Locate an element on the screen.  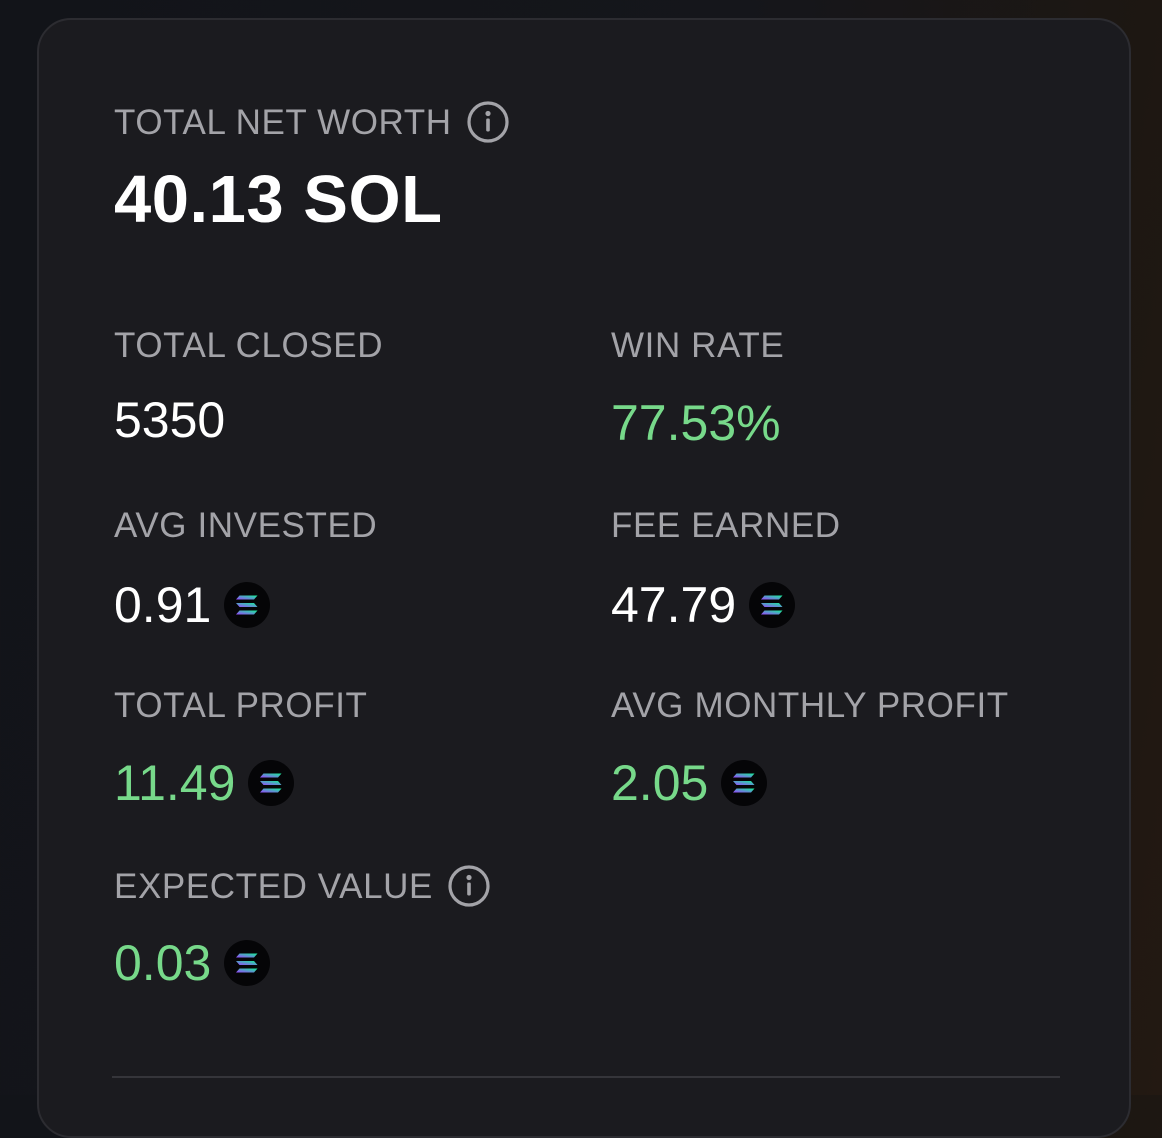
expected-value-label: EXPECTED VALUE is located at coordinates (273, 886).